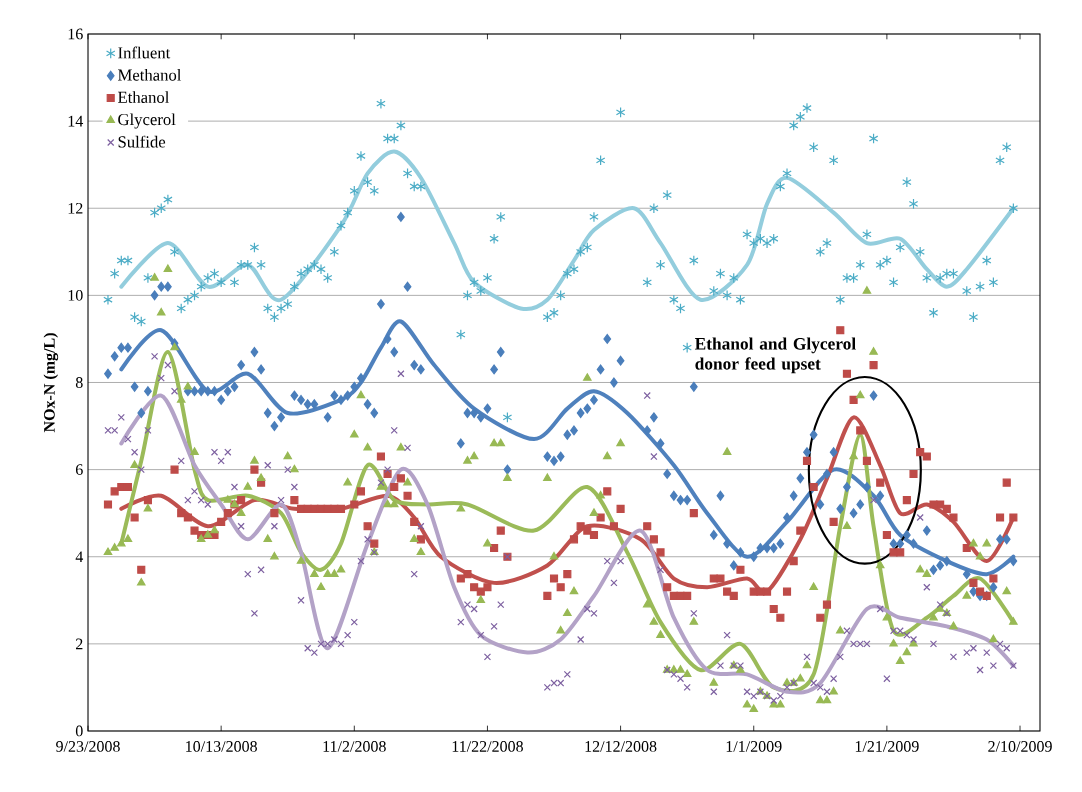  What do you see at coordinates (775, 355) in the screenshot?
I see `annotation: Ethanol and Glycerol donor feed upset` at bounding box center [775, 355].